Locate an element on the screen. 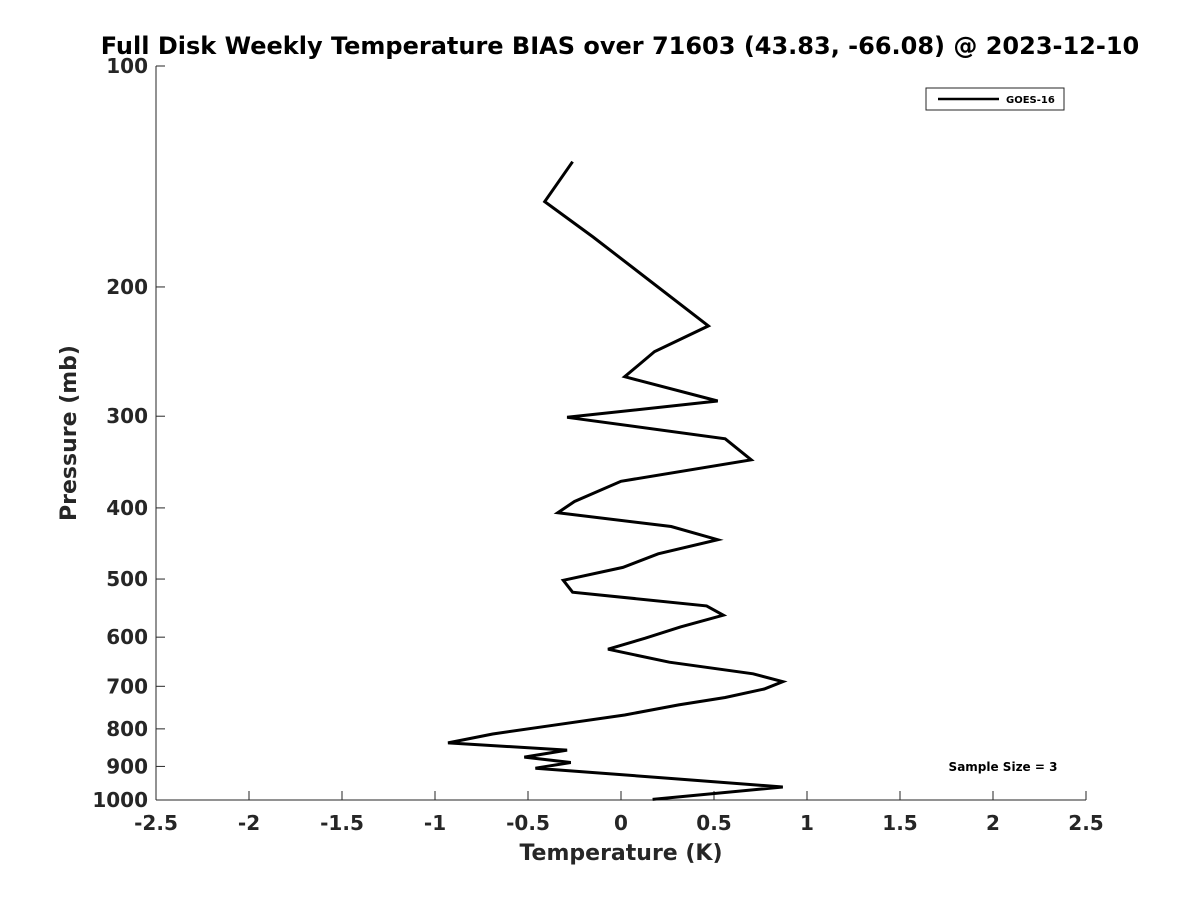 The width and height of the screenshot is (1200, 900). y-tick-label: 900 is located at coordinates (127, 766).